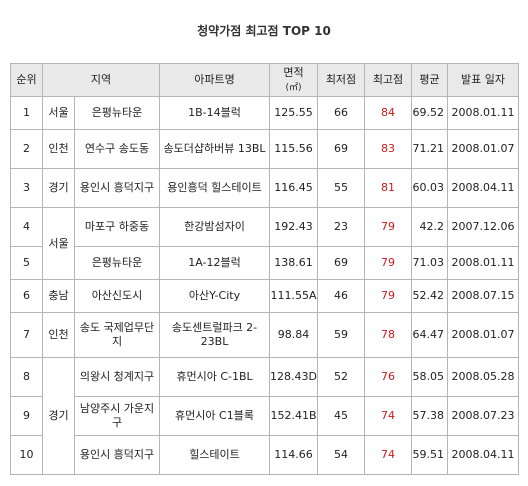  I want to click on header-min: 최저점, so click(341, 80).